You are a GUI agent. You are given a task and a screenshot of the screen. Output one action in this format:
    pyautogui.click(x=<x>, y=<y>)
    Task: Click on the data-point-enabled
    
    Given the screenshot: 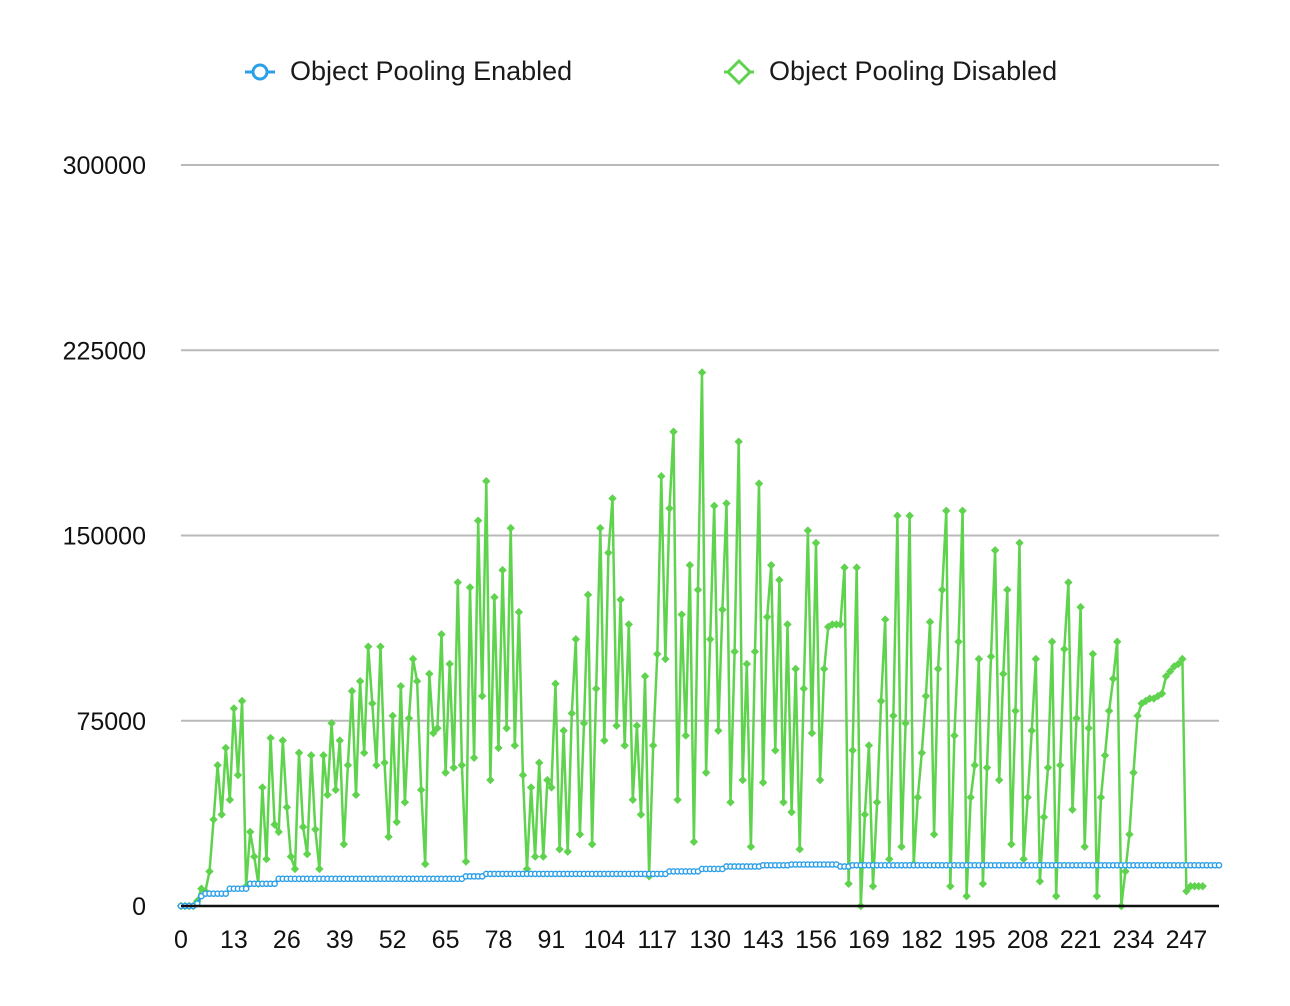 What is the action you would take?
    pyautogui.click(x=274, y=884)
    